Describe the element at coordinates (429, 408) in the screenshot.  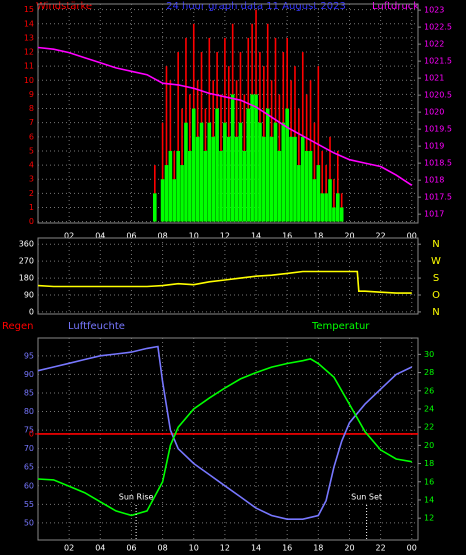
I see `y2-tick-label: 24` at that location.